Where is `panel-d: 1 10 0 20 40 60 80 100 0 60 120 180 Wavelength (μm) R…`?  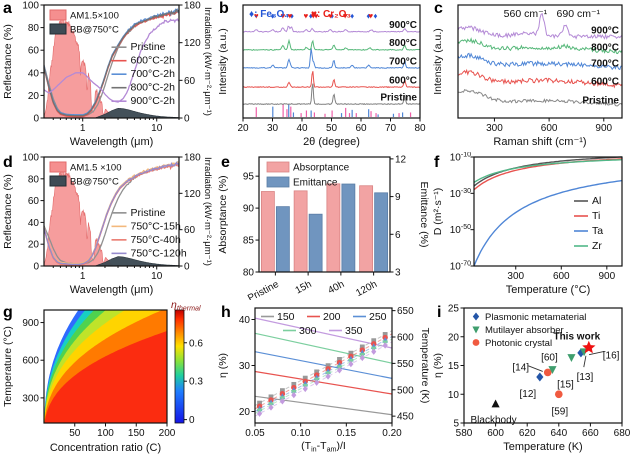
panel-d: 1 10 0 20 40 60 80 100 0 60 120 180 Wavelength (μm) R… is located at coordinates (107, 226).